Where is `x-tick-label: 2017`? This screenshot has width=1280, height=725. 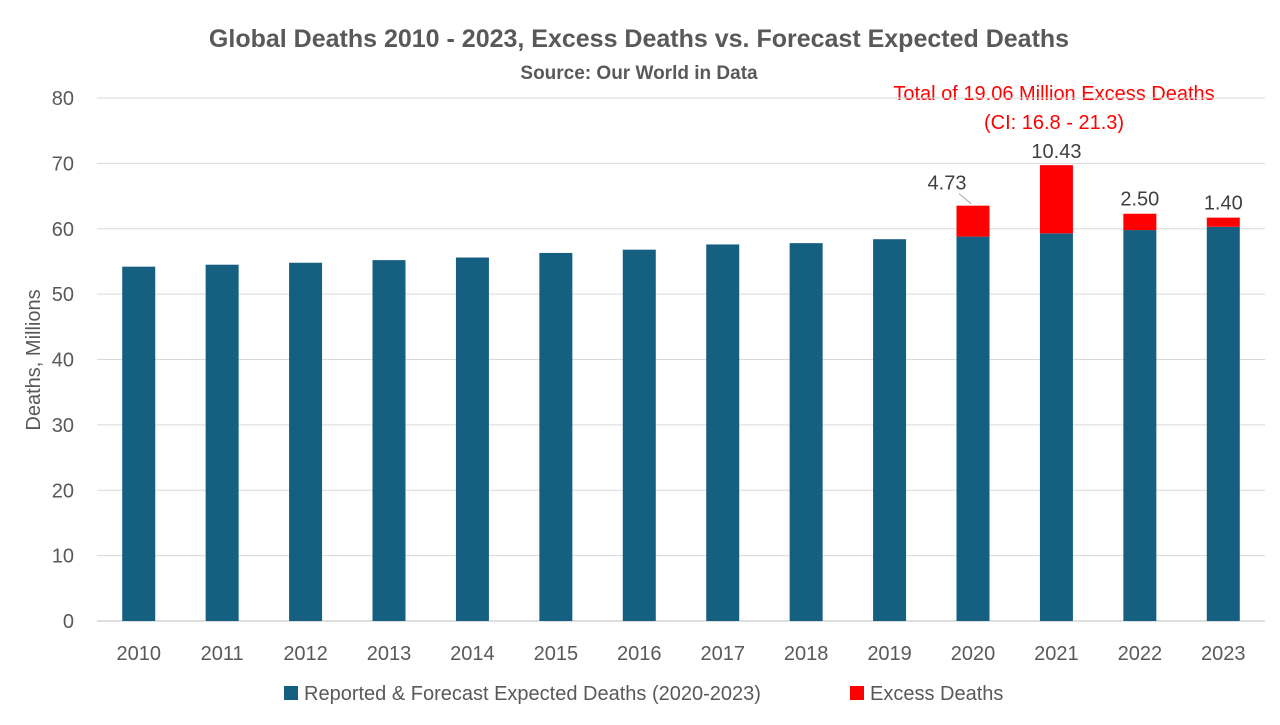 x-tick-label: 2017 is located at coordinates (722, 654).